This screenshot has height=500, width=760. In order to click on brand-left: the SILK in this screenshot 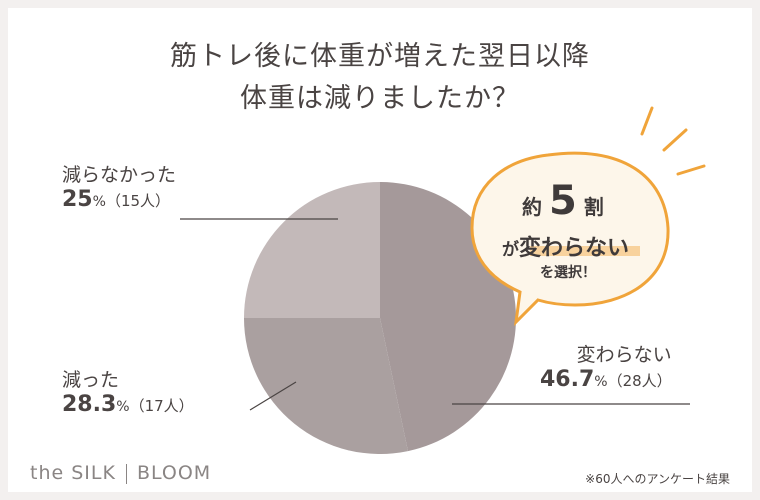, I will do `click(73, 473)`.